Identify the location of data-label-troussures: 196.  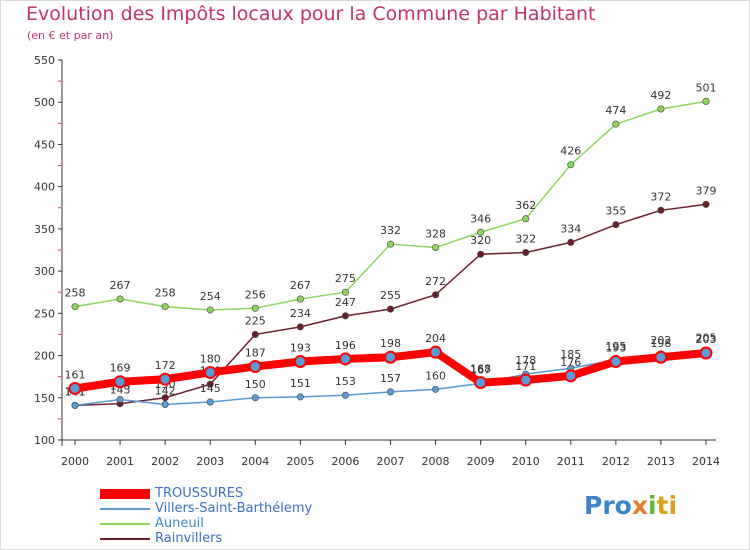
(345, 345).